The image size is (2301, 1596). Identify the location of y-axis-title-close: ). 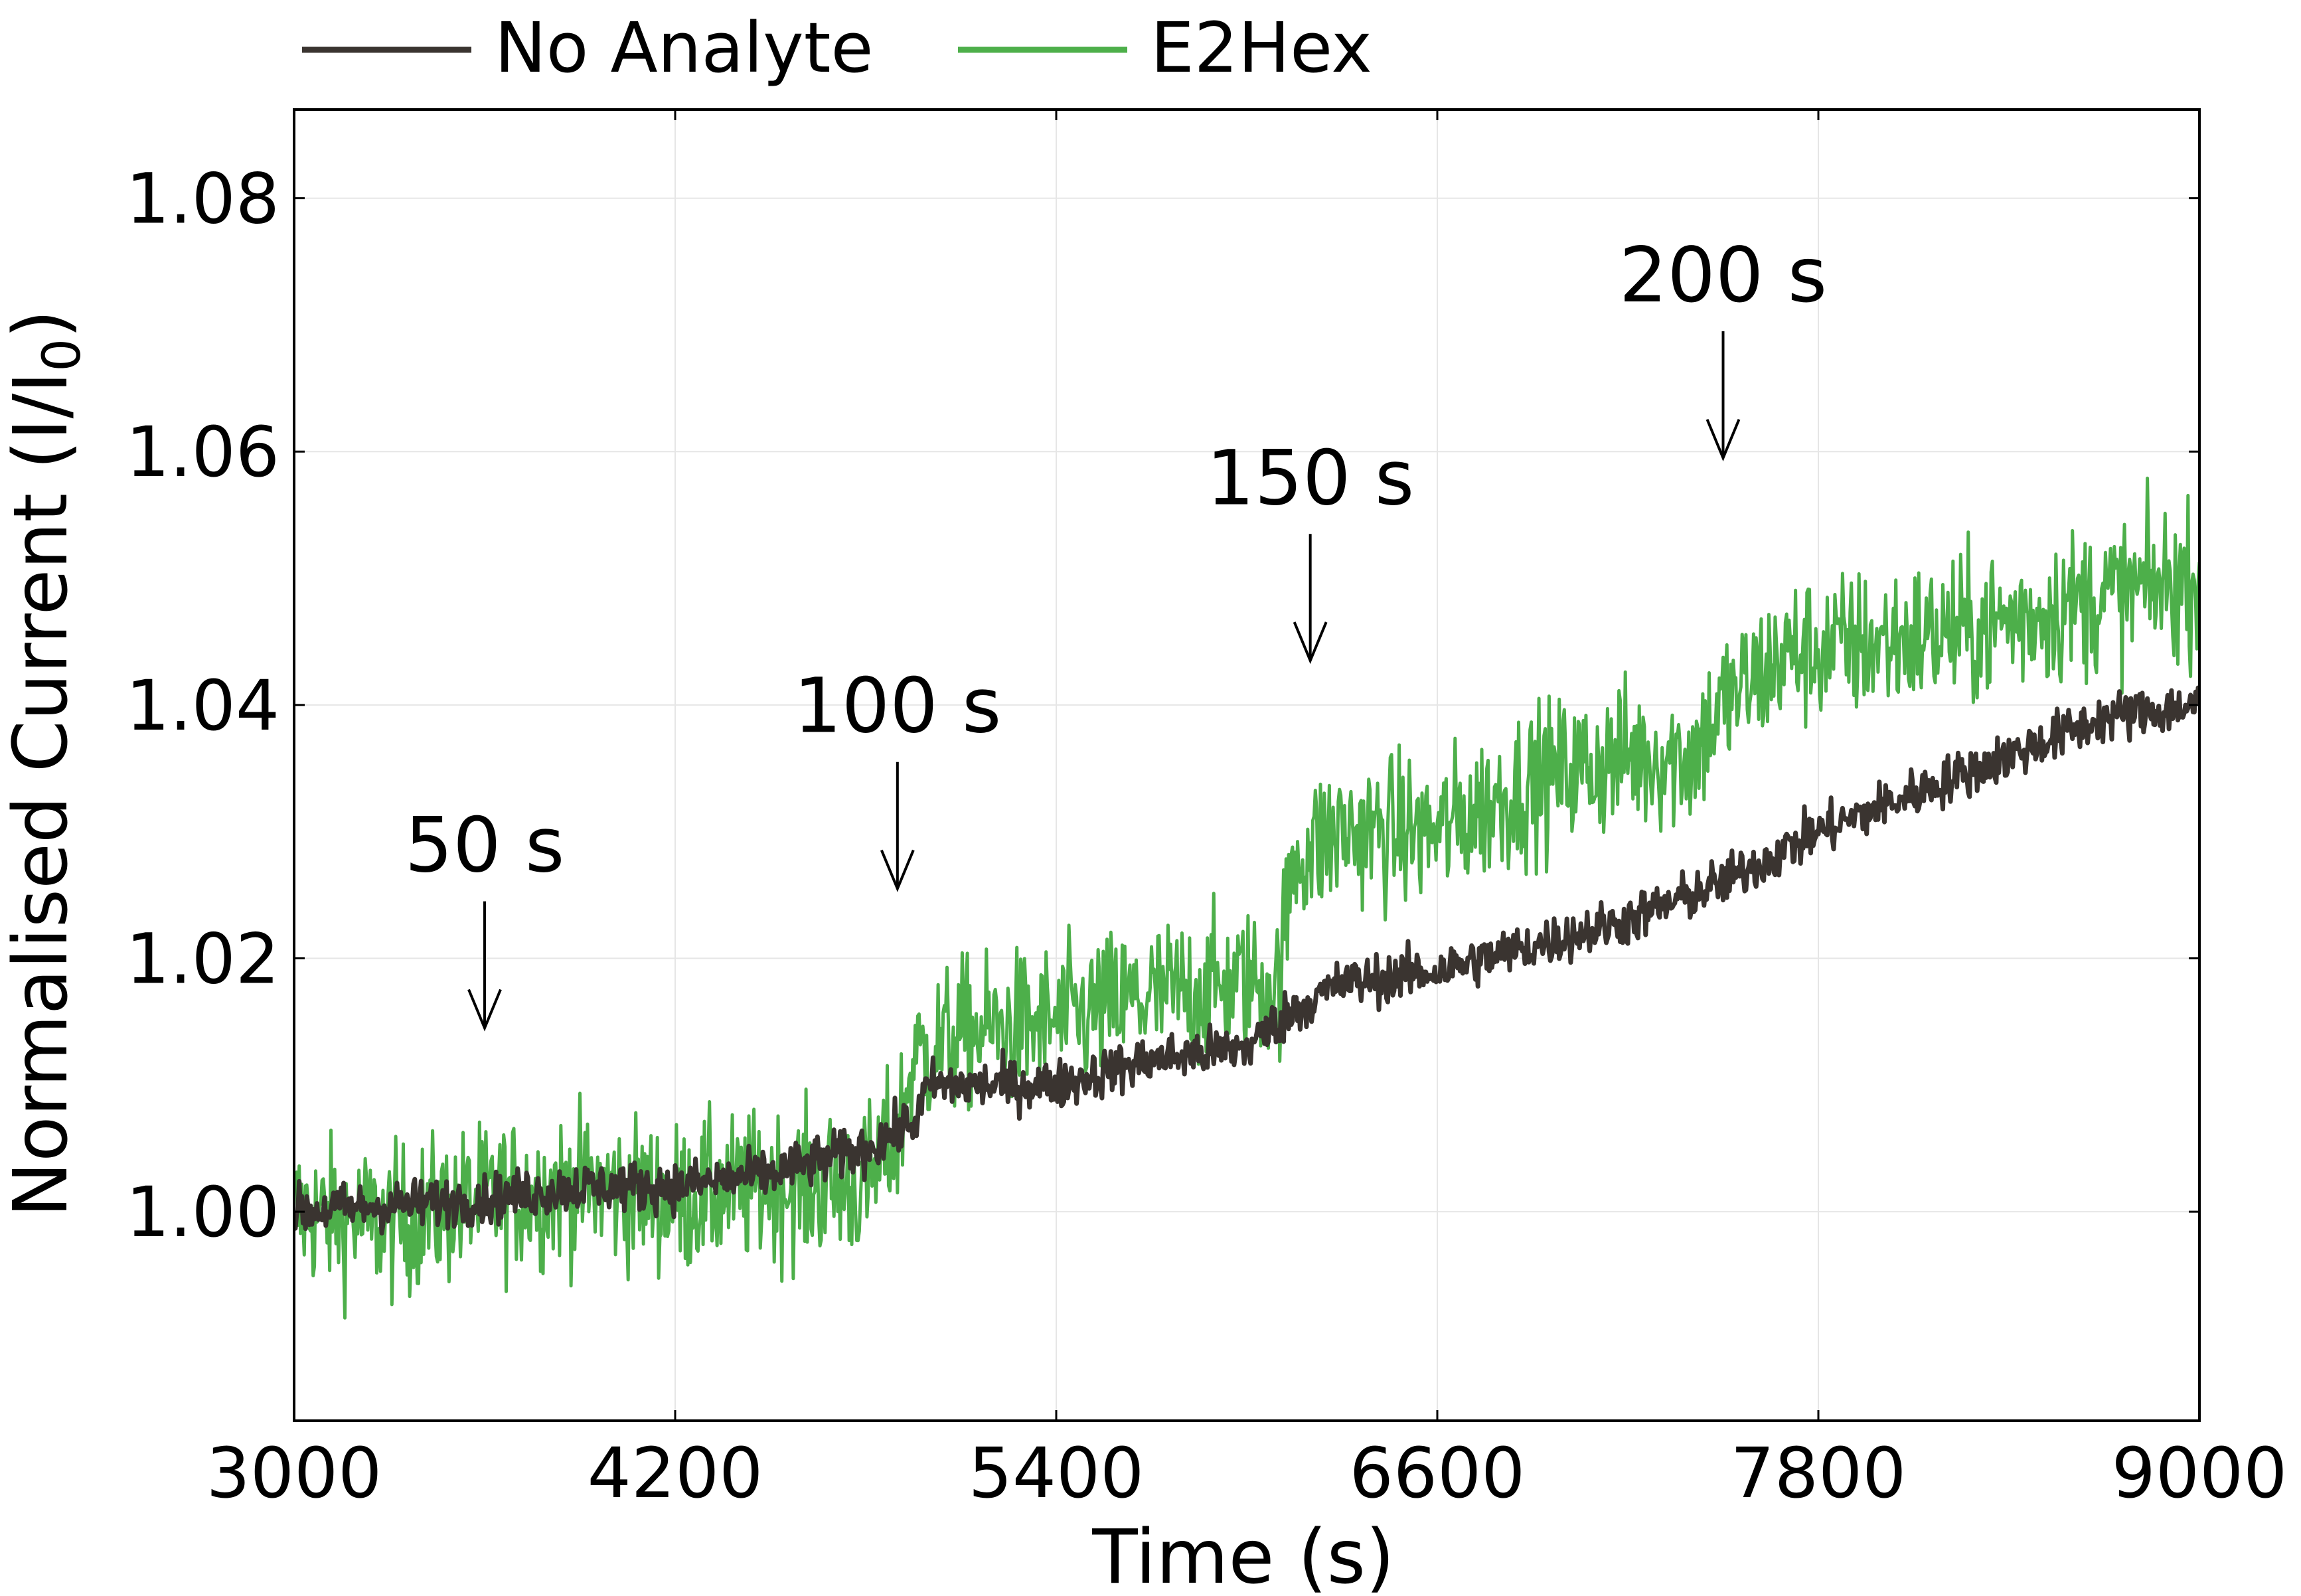
(42, 324).